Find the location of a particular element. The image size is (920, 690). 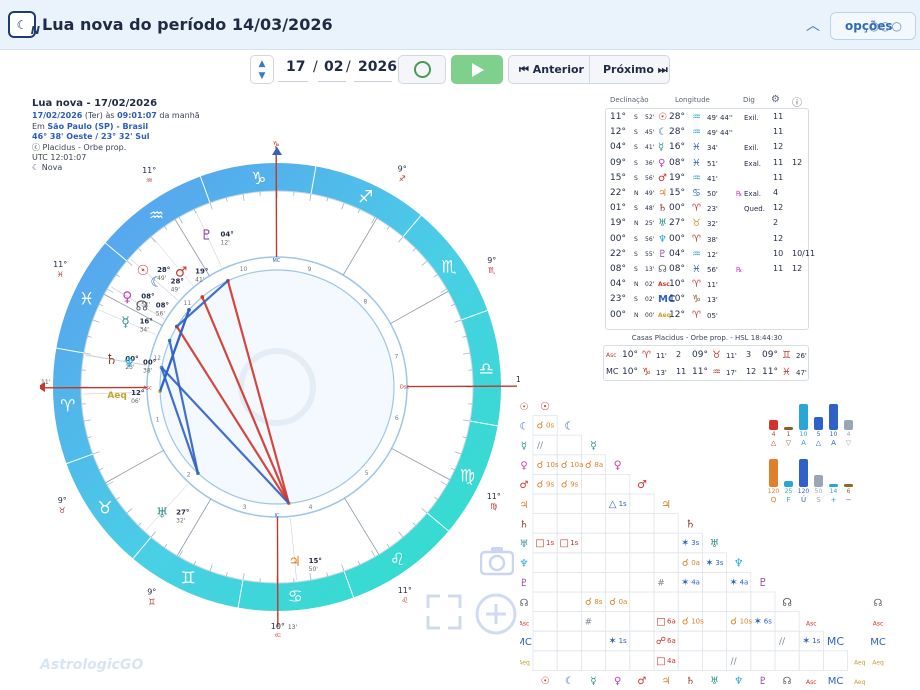

longitude-degrees: 28° is located at coordinates (677, 117).